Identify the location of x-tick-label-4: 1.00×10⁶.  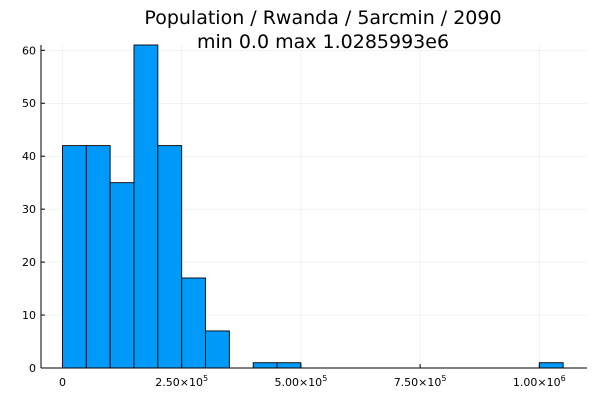
(539, 381).